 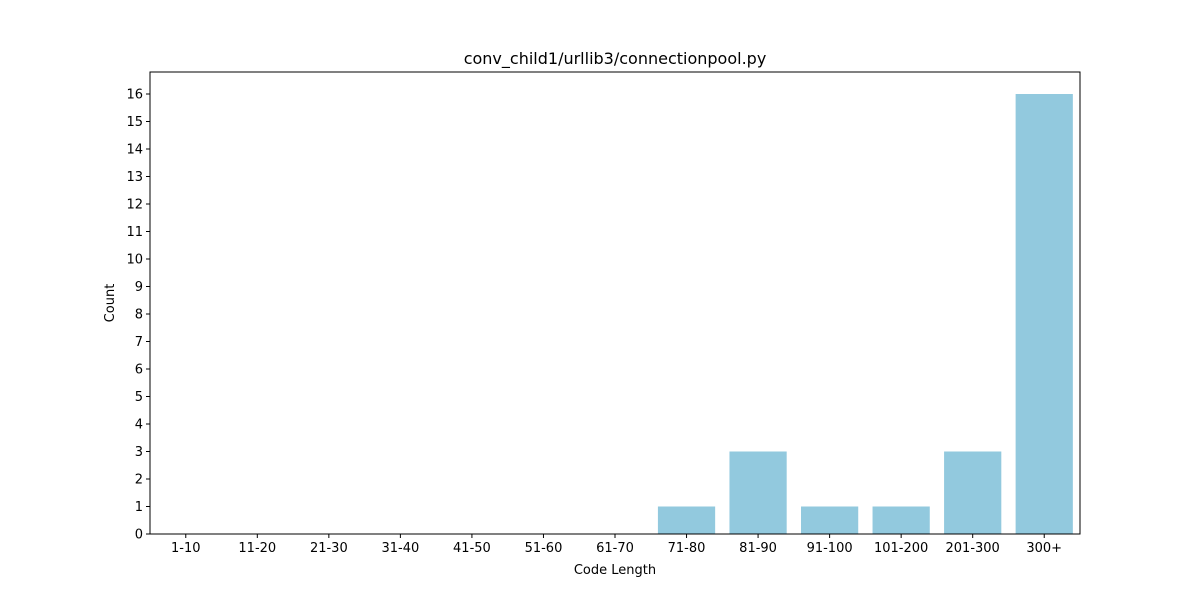 What do you see at coordinates (139, 480) in the screenshot?
I see `y-tick-label: 2` at bounding box center [139, 480].